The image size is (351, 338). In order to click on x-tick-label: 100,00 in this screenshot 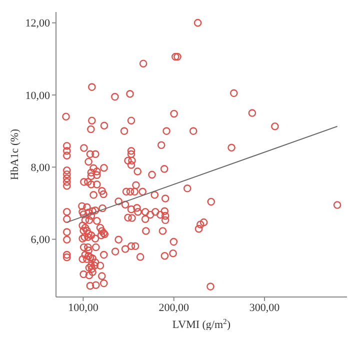, I will do `click(83, 308)`.